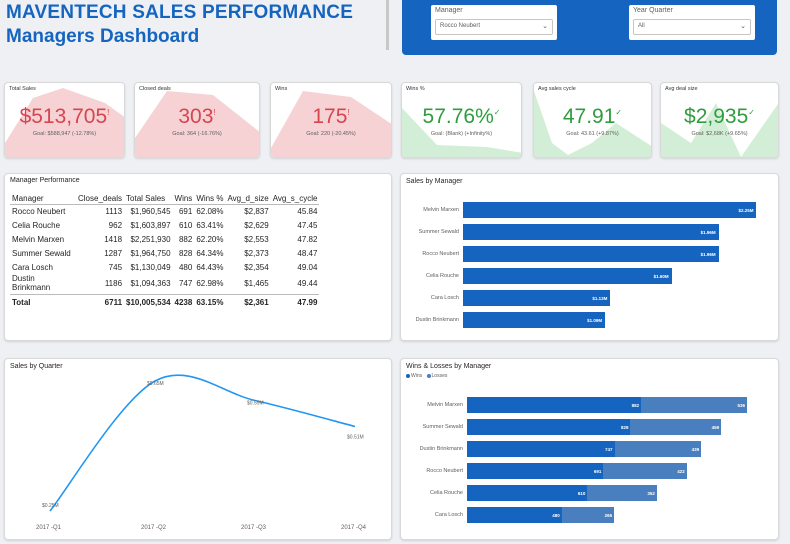 The image size is (790, 544). Describe the element at coordinates (185, 239) in the screenshot. I see `cell: 882` at that location.